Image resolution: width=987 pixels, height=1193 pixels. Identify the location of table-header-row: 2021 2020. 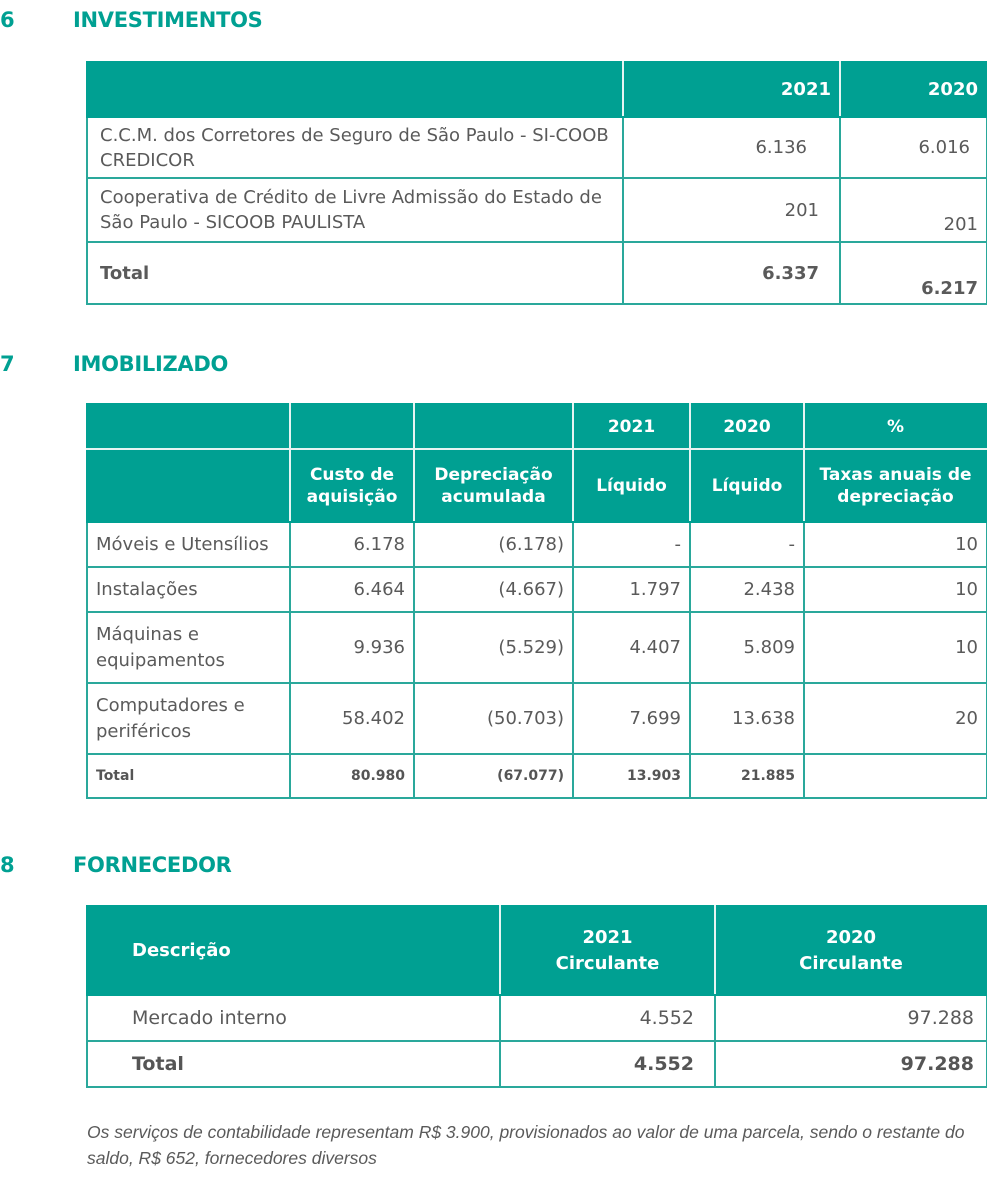
(536, 89).